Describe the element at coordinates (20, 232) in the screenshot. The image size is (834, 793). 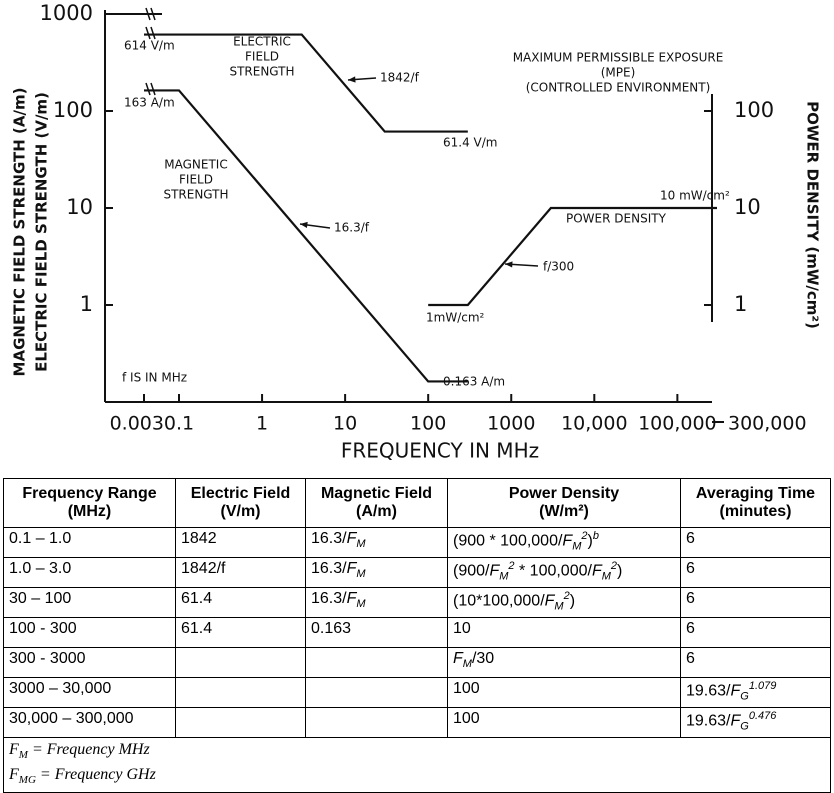
I see `y-axis-label: MAGNETIC FIELD STRENGTH (A/m)` at that location.